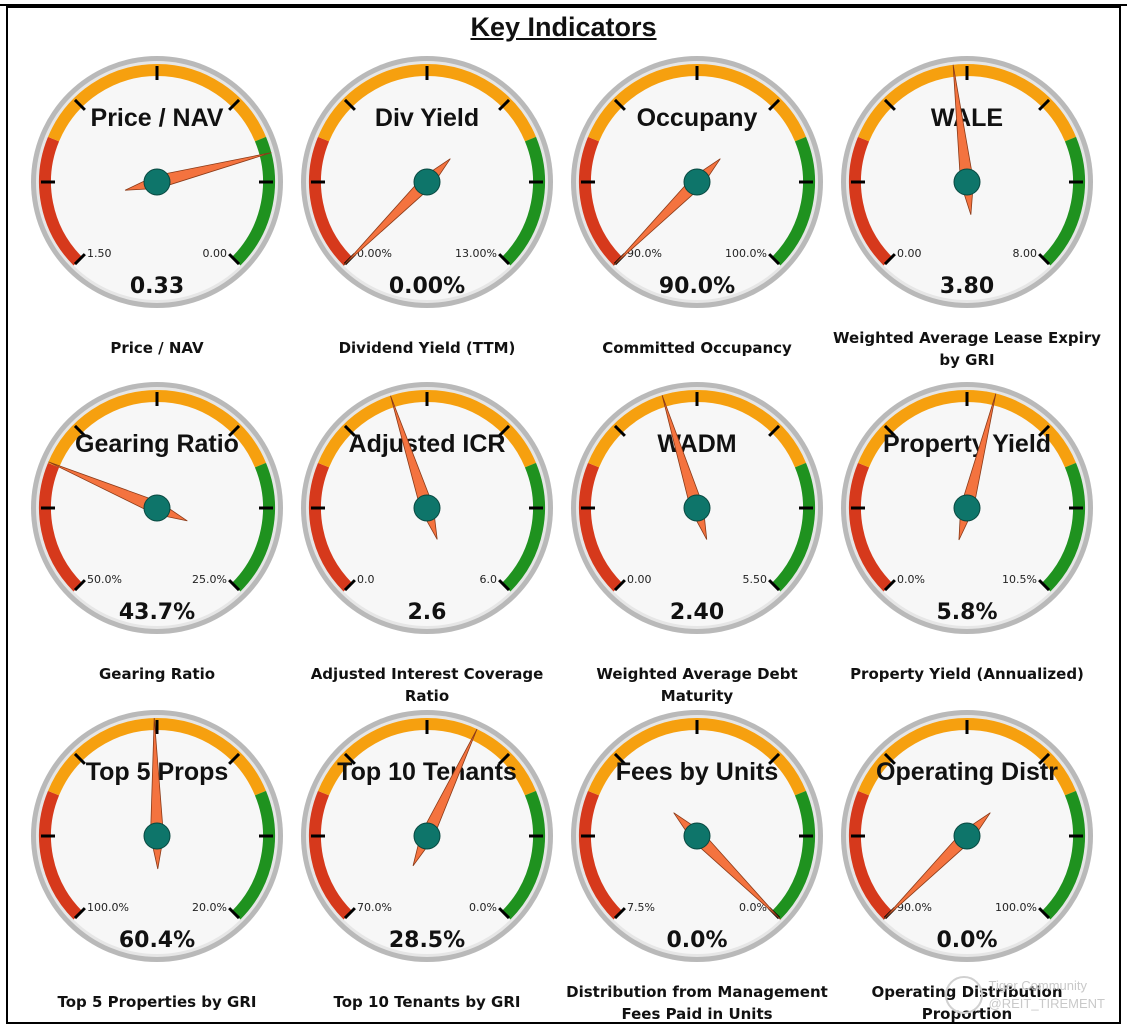  I want to click on gauge-title: Occupany, so click(697, 118).